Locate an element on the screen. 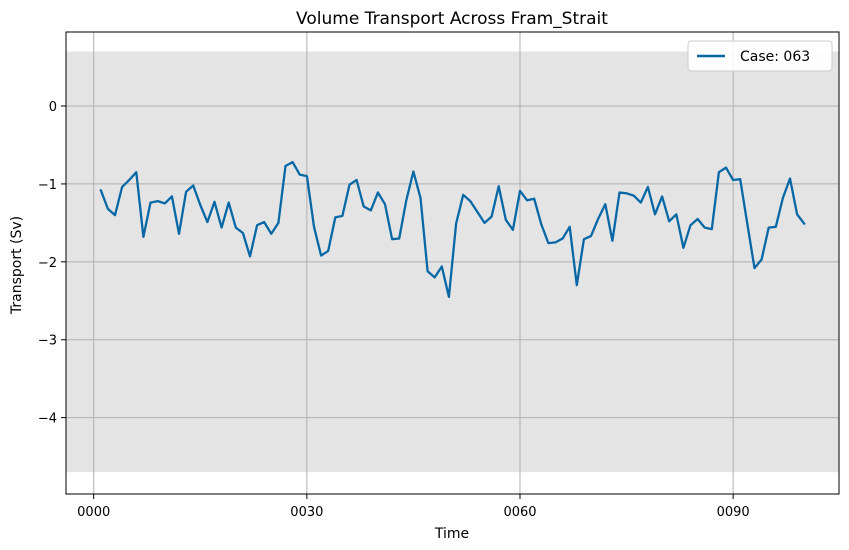 The width and height of the screenshot is (849, 550). legend-box is located at coordinates (760, 56).